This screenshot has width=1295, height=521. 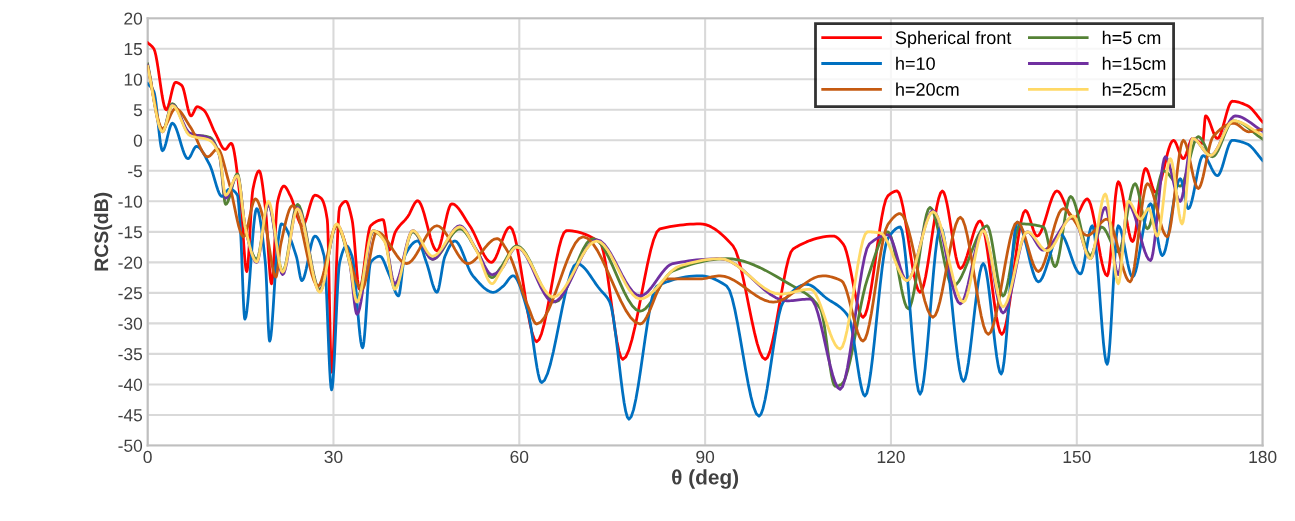 I want to click on legend-label: h=20cm, so click(x=927, y=89).